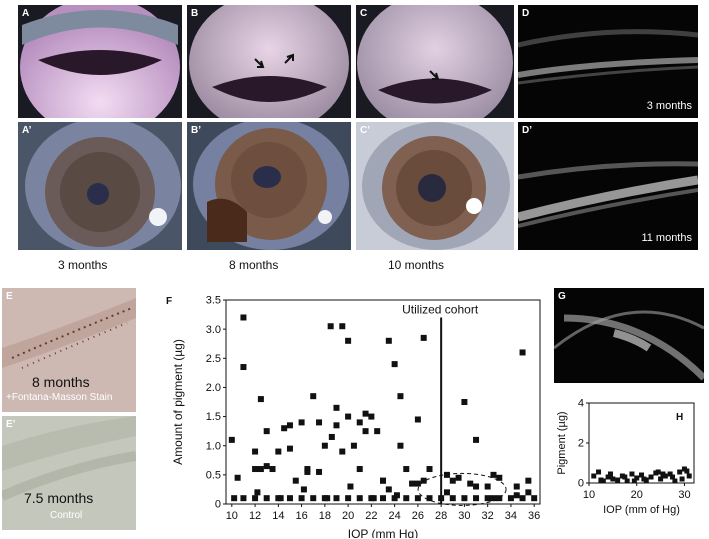 The width and height of the screenshot is (709, 539). Describe the element at coordinates (269, 186) in the screenshot. I see `panel-b2-iris: B’` at that location.